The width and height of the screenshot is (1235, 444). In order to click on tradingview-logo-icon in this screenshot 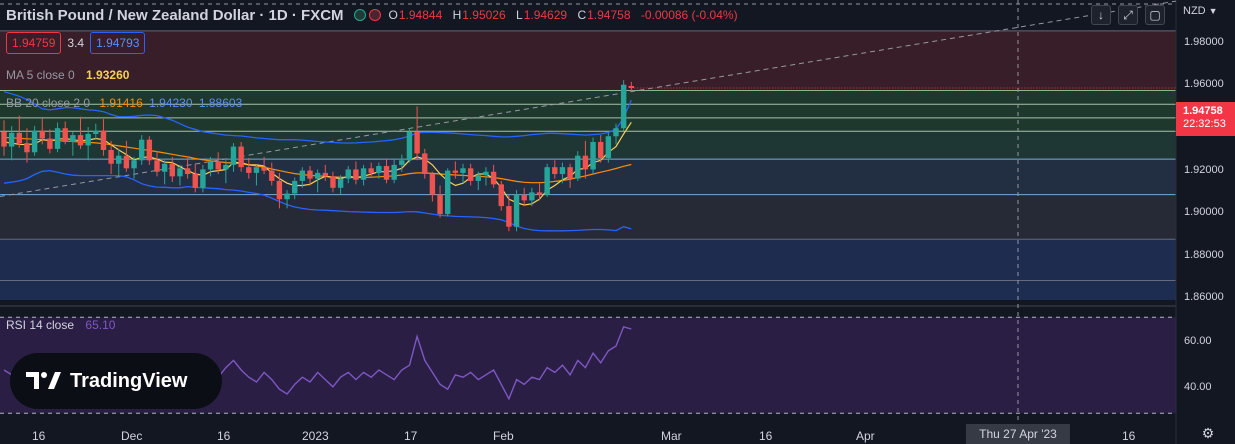, I will do `click(43, 380)`.